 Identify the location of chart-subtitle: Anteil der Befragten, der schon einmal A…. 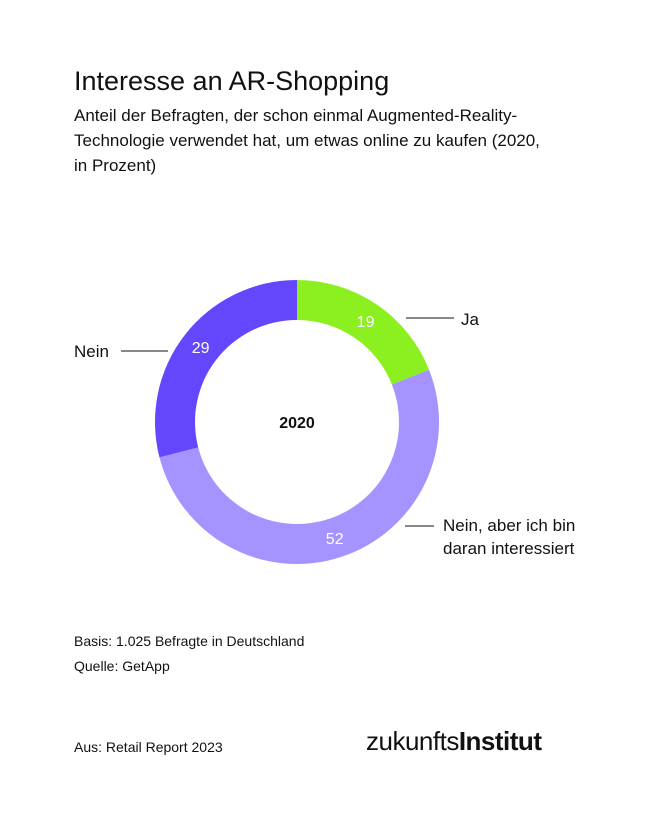
(307, 140).